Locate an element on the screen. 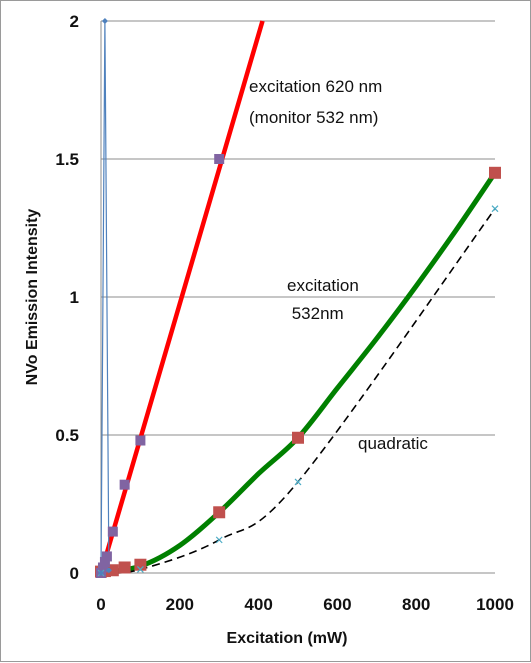 The height and width of the screenshot is (663, 531). annotation-620nm-line2: (monitor 532 nm) is located at coordinates (313, 117).